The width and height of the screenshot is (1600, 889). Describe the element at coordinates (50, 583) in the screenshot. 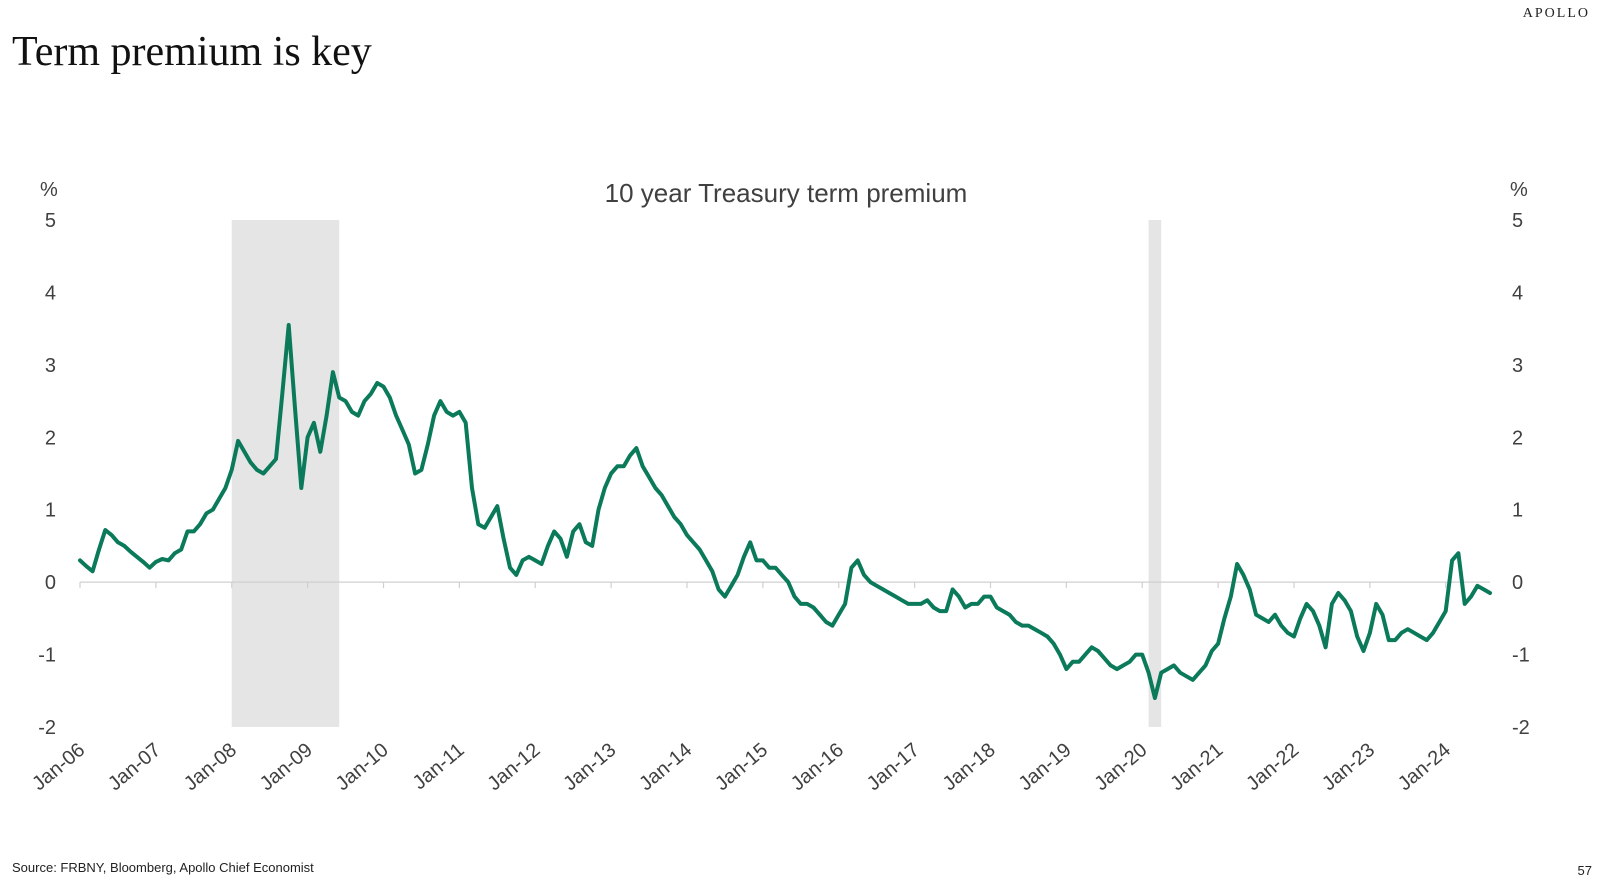

I see `y-tick-label-left: 0` at that location.